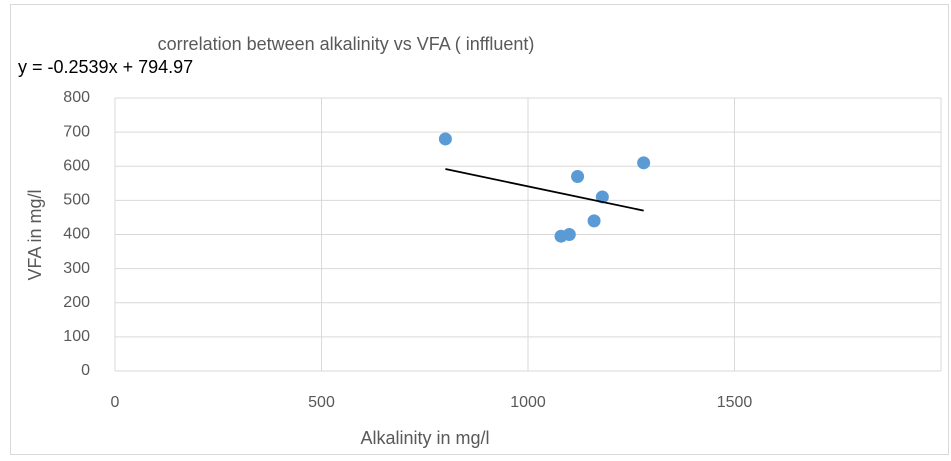  Describe the element at coordinates (76, 97) in the screenshot. I see `y-tick-label: 800` at that location.